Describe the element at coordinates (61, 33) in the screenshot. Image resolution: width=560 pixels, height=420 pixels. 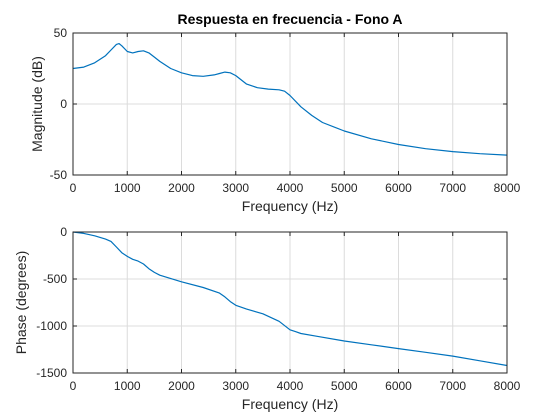
I see `y-tick-label: 50` at that location.